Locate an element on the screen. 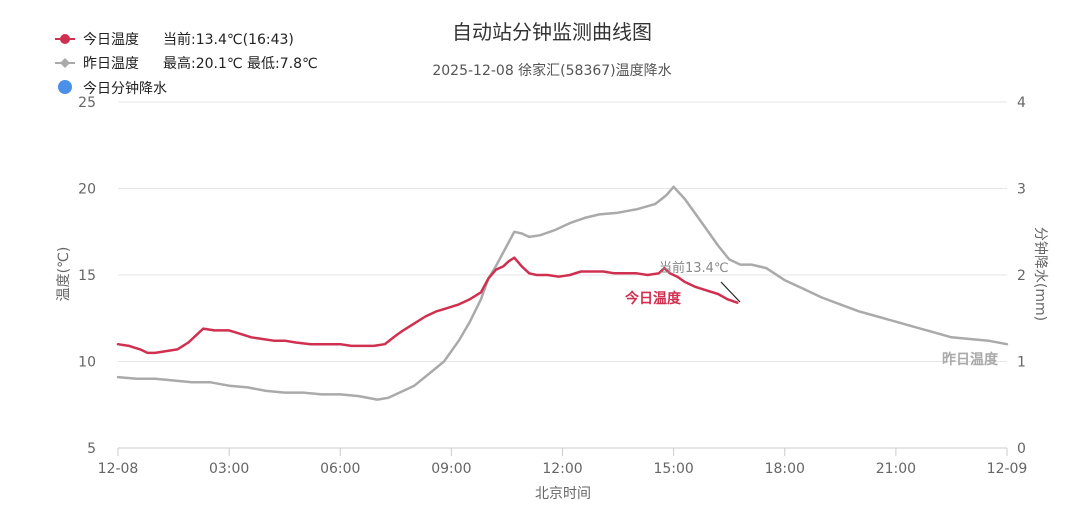 Image resolution: width=1080 pixels, height=524 pixels. chart-subtitle: 2025-12-08 徐家汇(58367)温度降水 is located at coordinates (551, 70).